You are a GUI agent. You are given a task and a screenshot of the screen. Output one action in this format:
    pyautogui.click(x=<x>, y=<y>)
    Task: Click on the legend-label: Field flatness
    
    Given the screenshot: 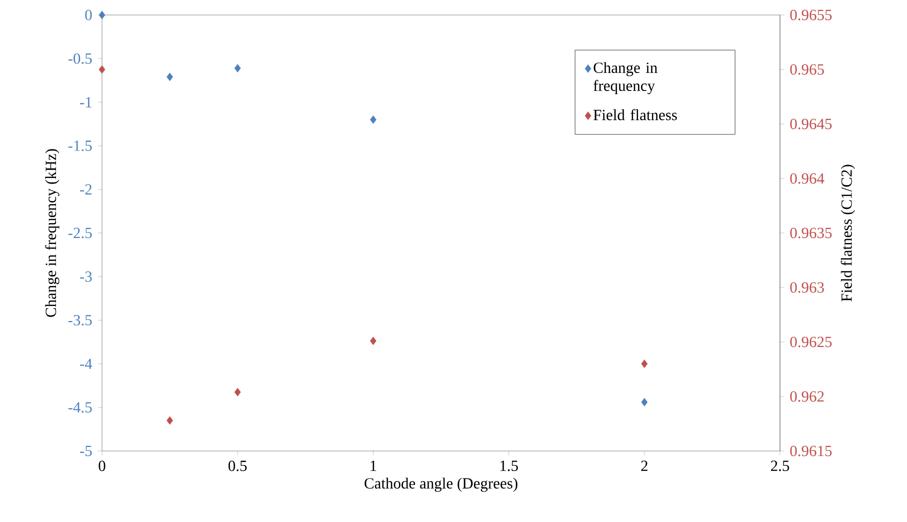 What is the action you would take?
    pyautogui.click(x=635, y=114)
    